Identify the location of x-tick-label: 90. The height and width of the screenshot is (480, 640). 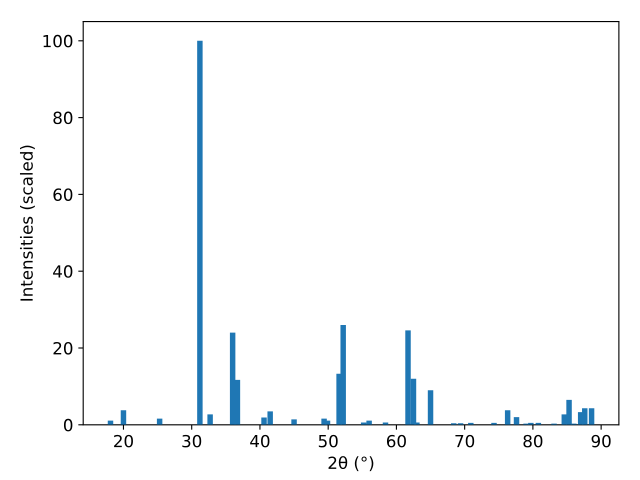
(601, 441).